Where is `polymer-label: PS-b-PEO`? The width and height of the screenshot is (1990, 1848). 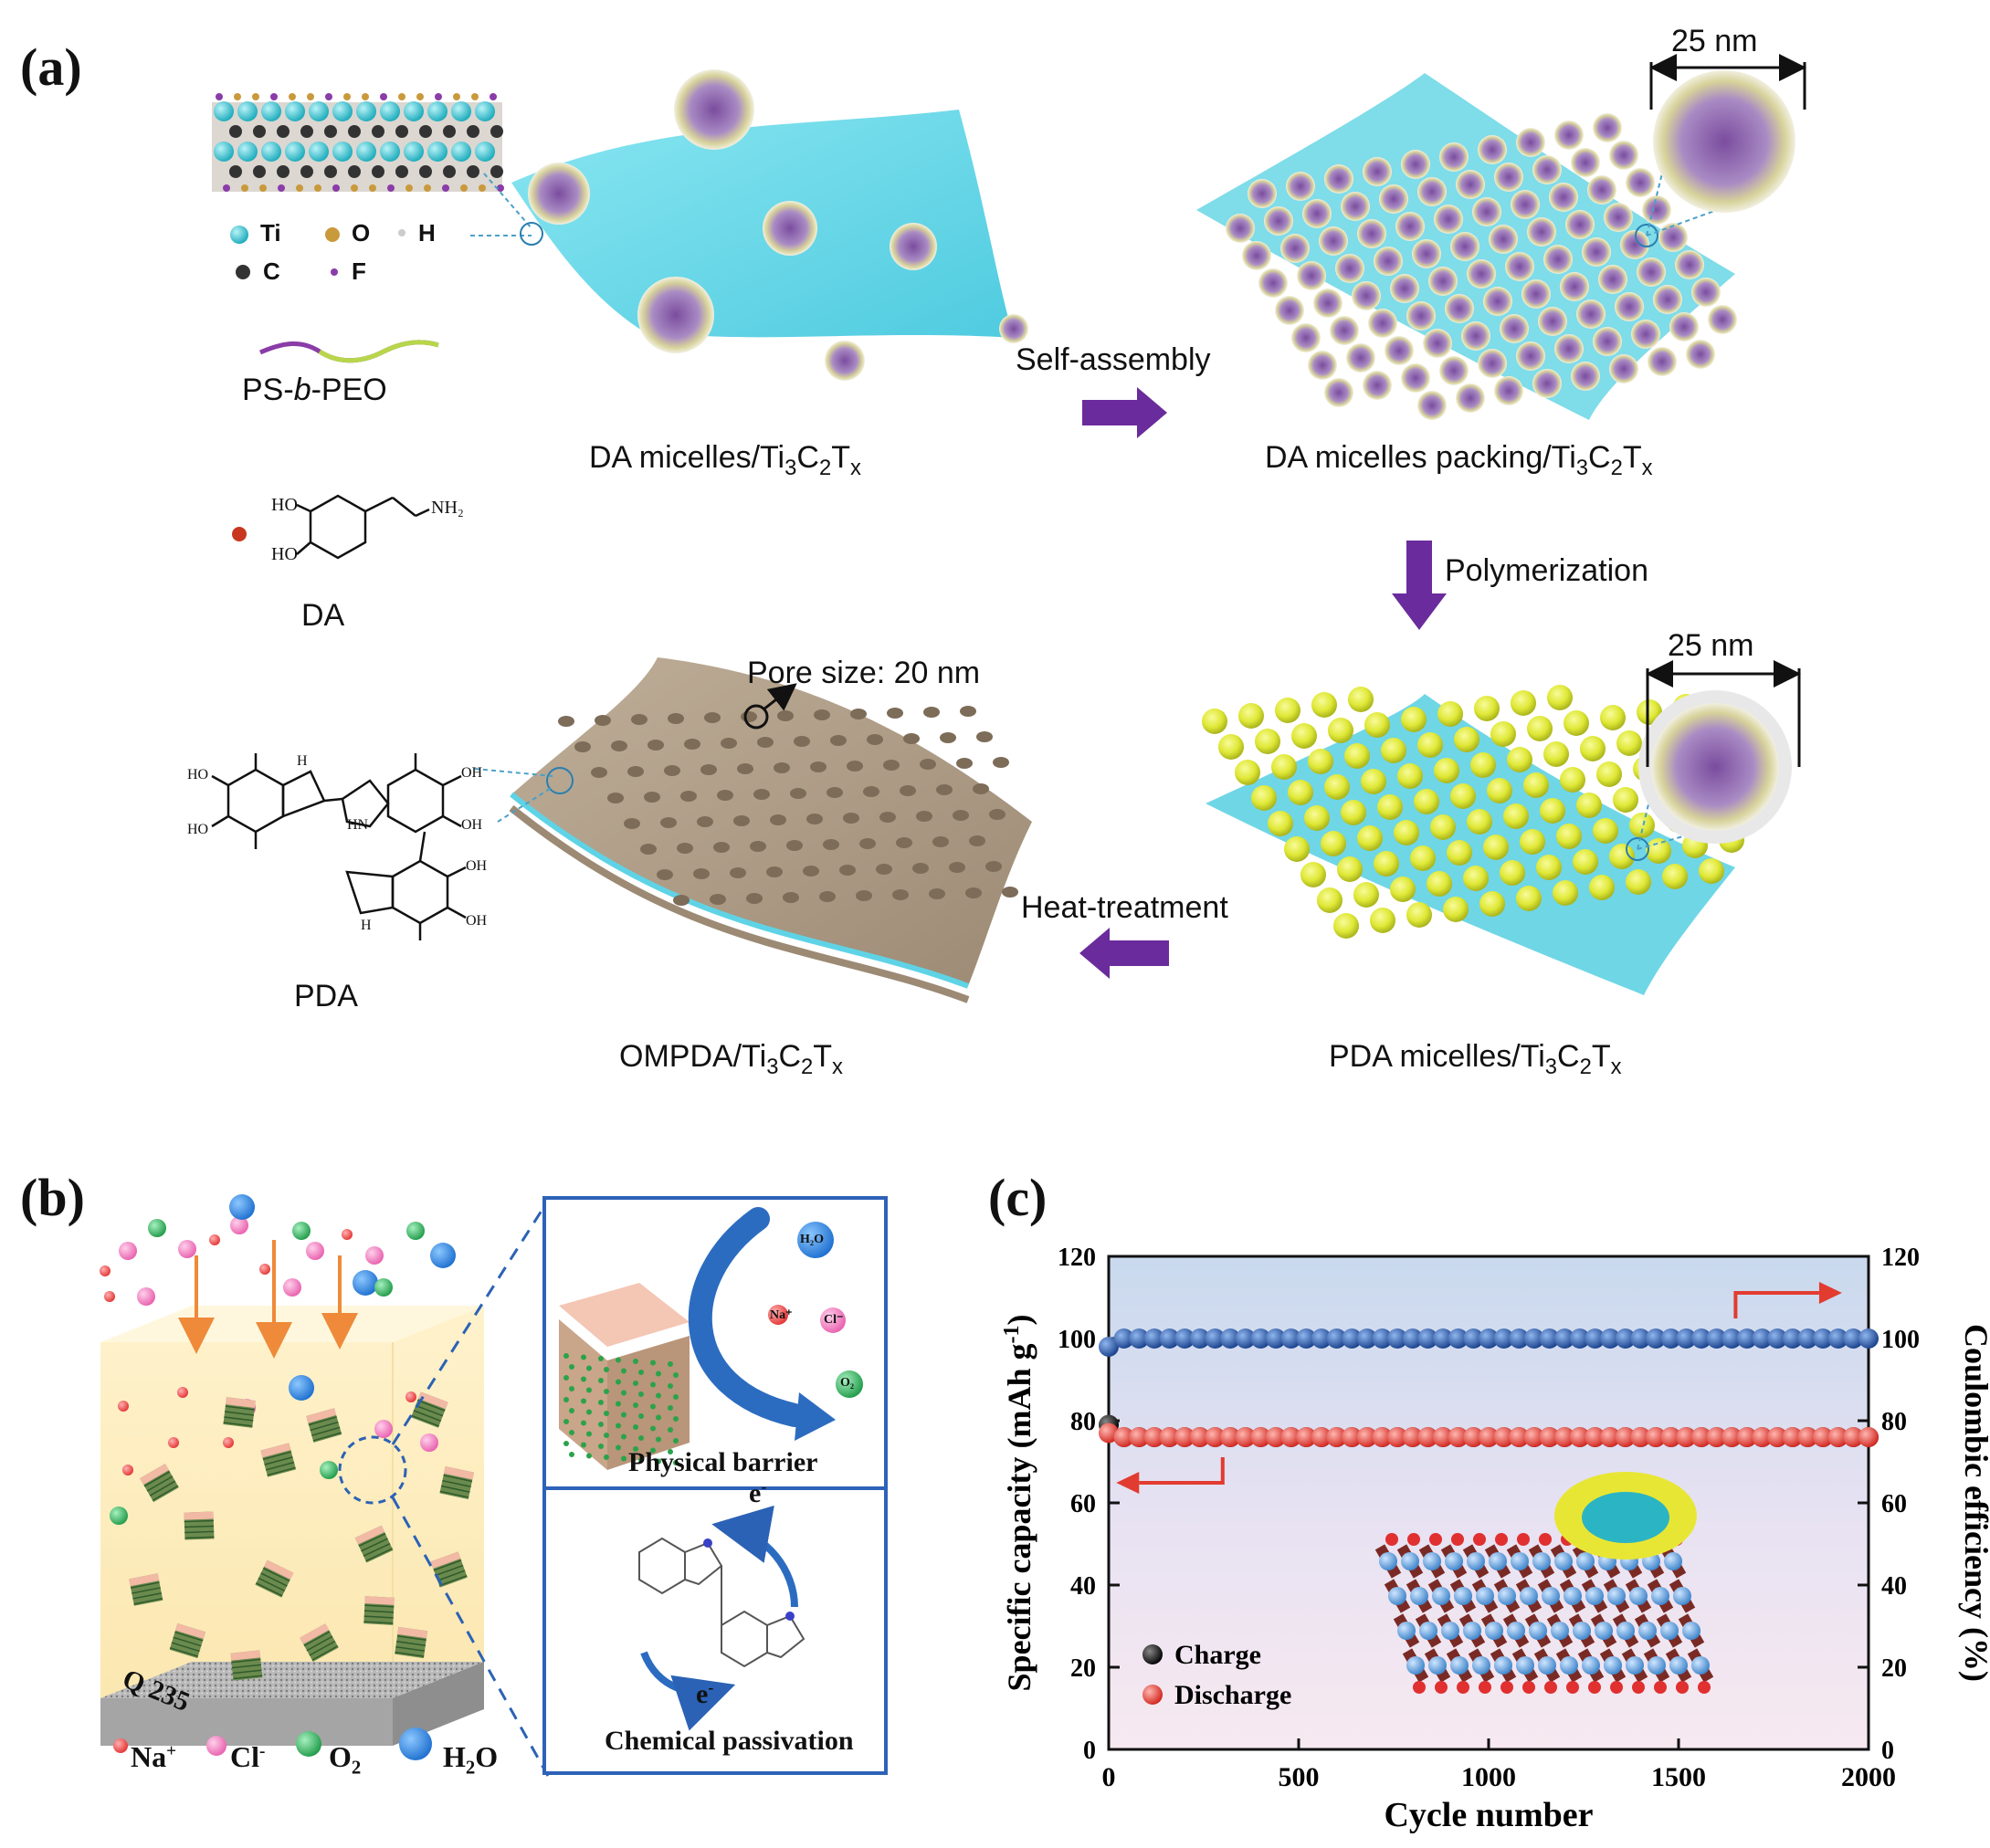 polymer-label: PS-b-PEO is located at coordinates (314, 390).